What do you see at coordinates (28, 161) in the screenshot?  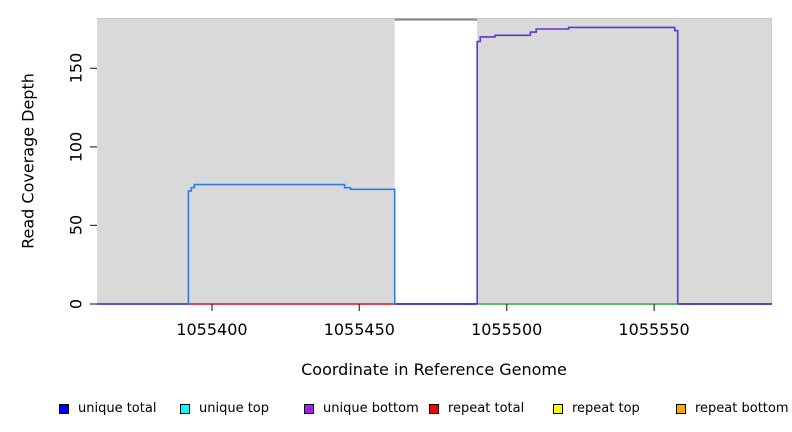 I see `y-axis-title: Read Coverage Depth` at bounding box center [28, 161].